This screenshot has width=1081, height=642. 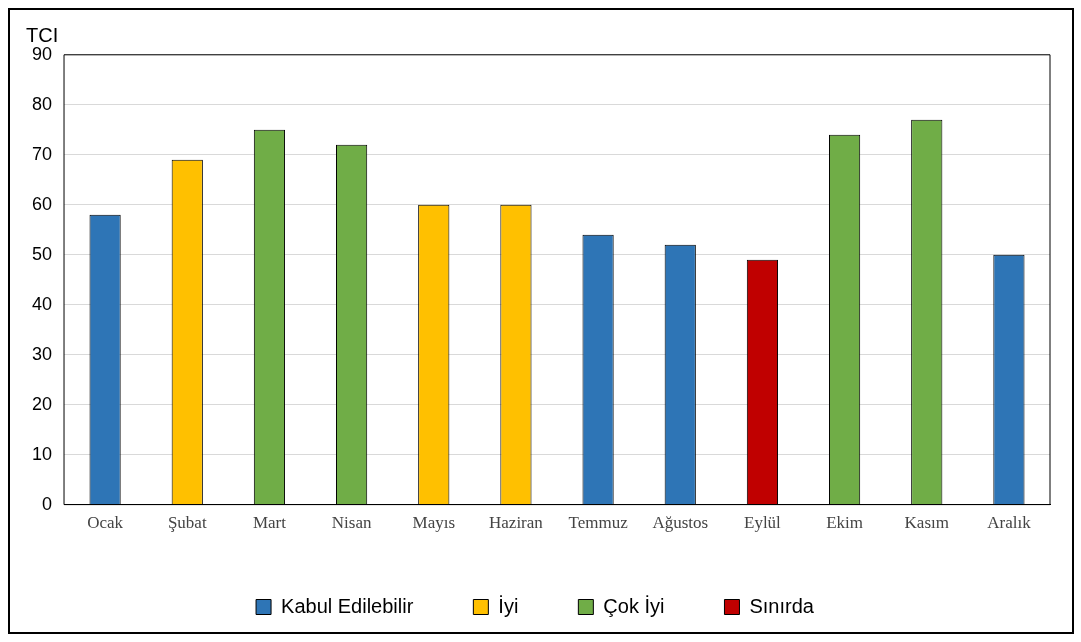 I want to click on x-tick-label: Şubat, so click(x=187, y=523).